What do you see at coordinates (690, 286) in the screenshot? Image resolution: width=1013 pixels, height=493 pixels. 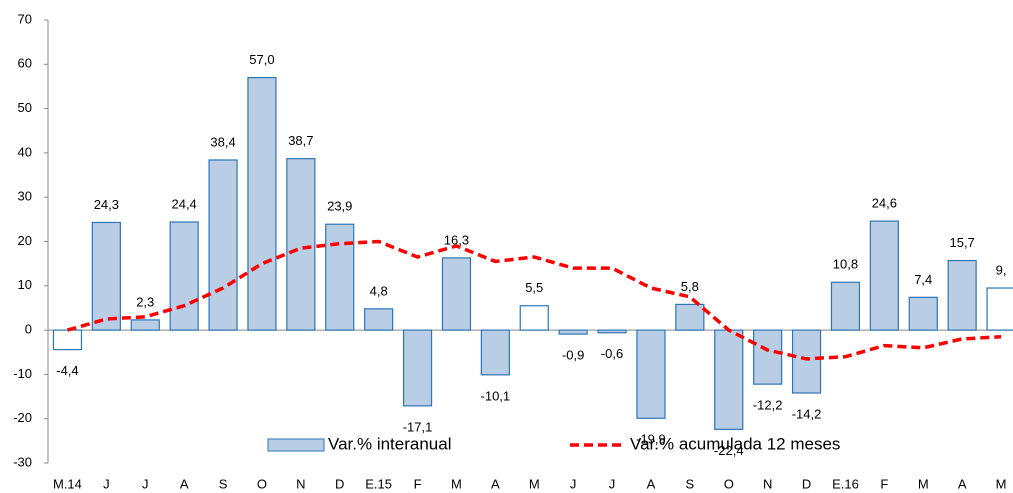 I see `data-label: 5,8` at bounding box center [690, 286].